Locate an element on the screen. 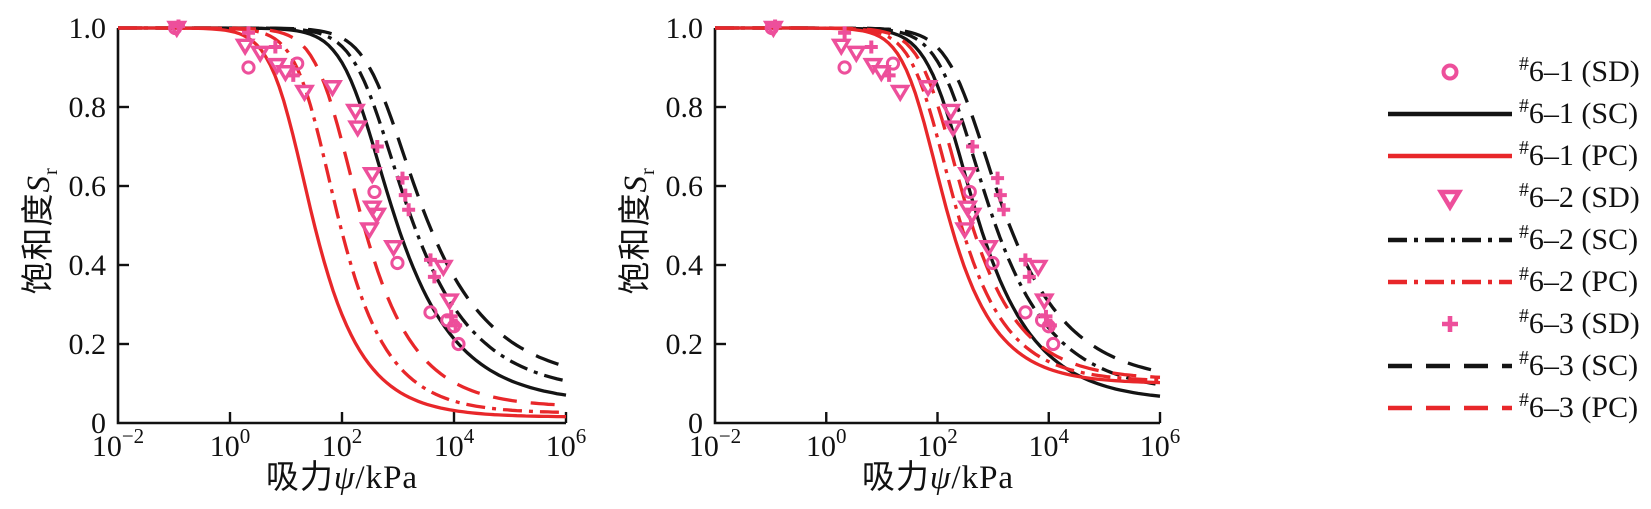 The width and height of the screenshot is (1651, 509). legend-item: #6–2 (SC) is located at coordinates (1513, 240).